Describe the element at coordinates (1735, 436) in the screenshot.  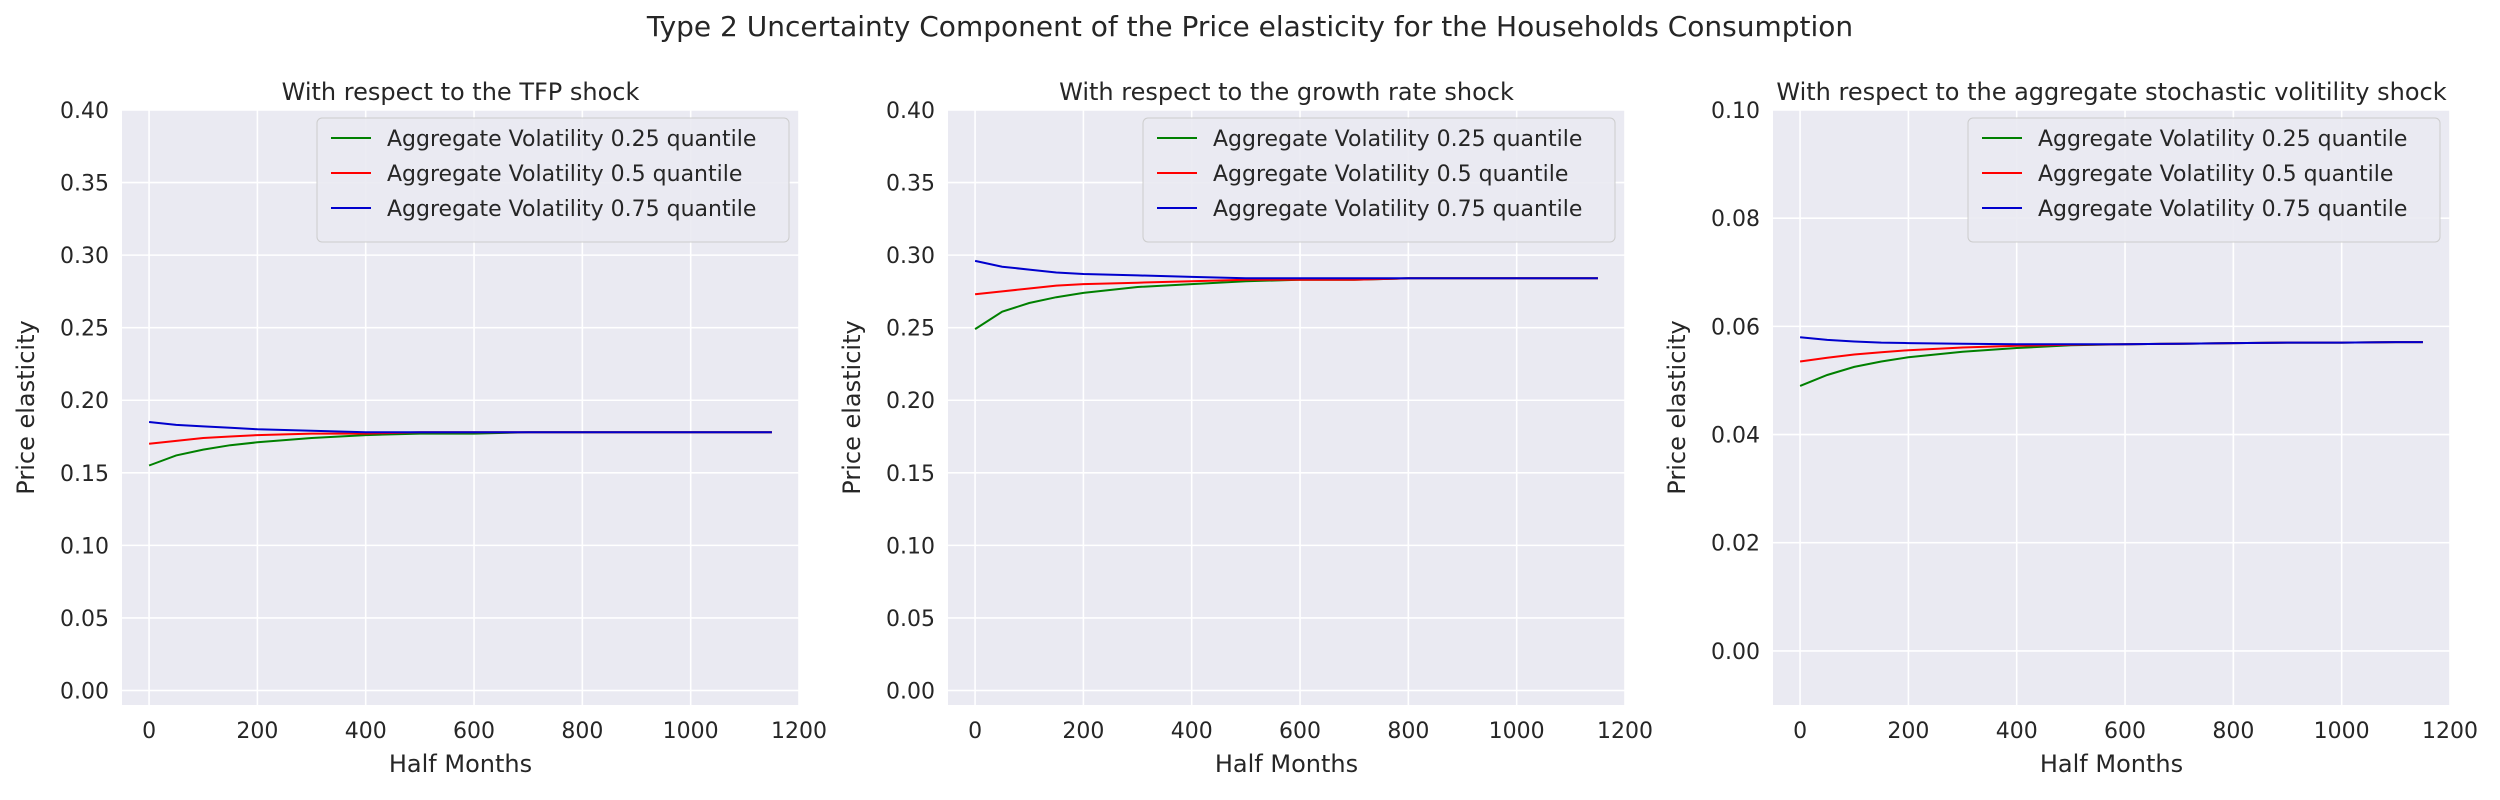
I see `y-tick-label: 0.04` at that location.